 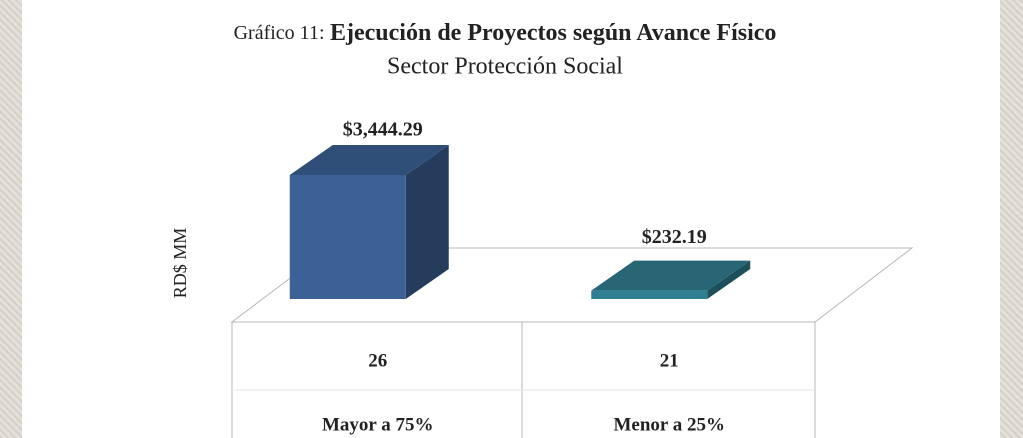 What do you see at coordinates (378, 424) in the screenshot?
I see `x-tick-label: Mayor a 75%` at bounding box center [378, 424].